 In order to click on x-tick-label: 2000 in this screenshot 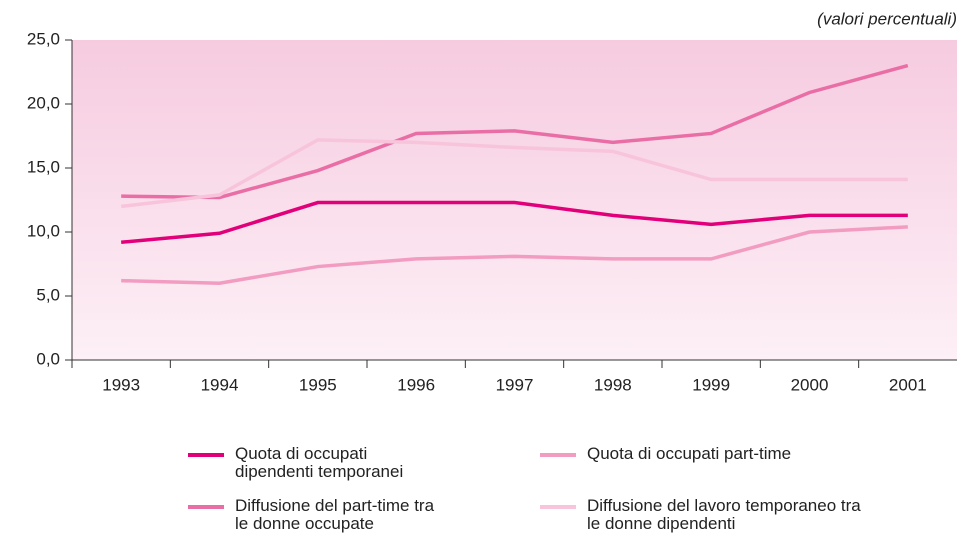, I will do `click(810, 384)`.